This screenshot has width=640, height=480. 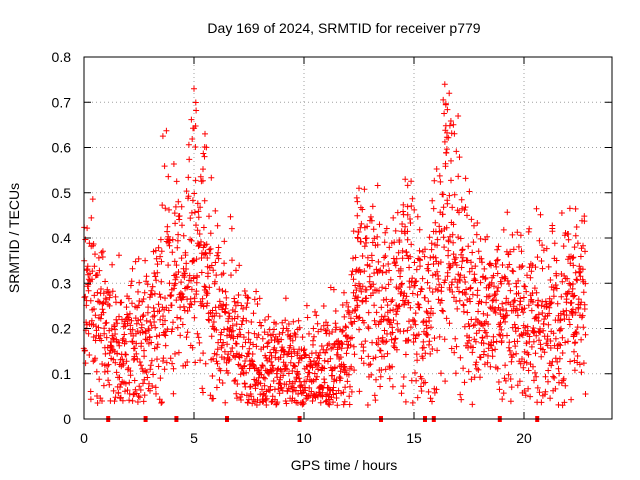 I want to click on y-tick-label: 0.6, so click(x=62, y=148).